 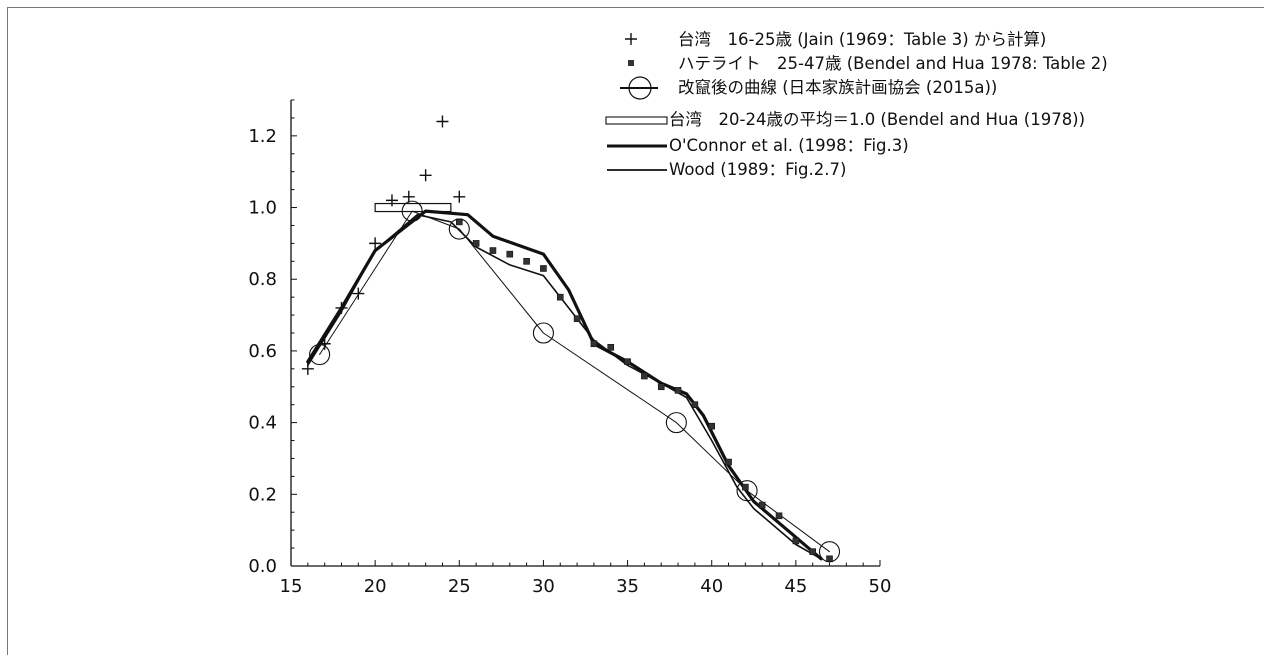 What do you see at coordinates (757, 169) in the screenshot?
I see `legend-label: Wood (1989：Fig.2.7)` at bounding box center [757, 169].